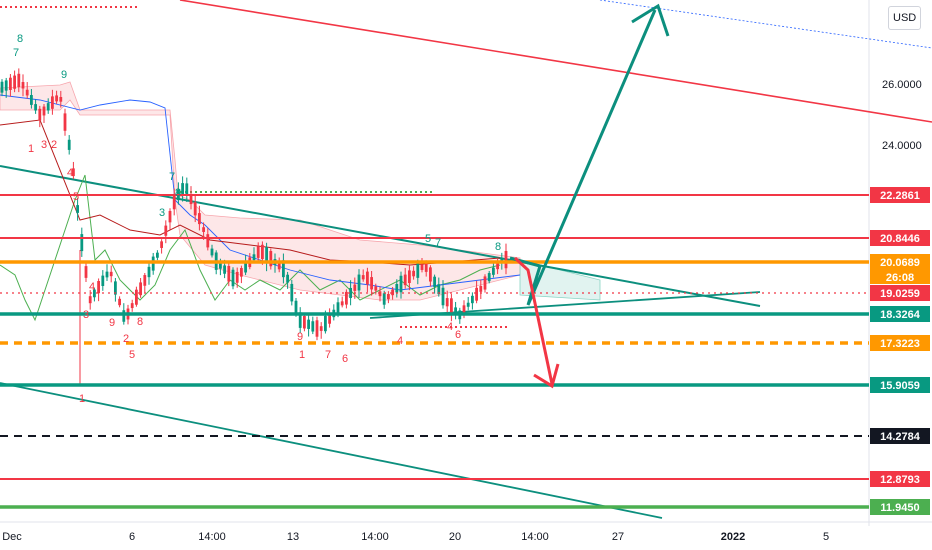 This screenshot has height=550, width=932. What do you see at coordinates (345, 359) in the screenshot?
I see `sequence-count-label: 6` at bounding box center [345, 359].